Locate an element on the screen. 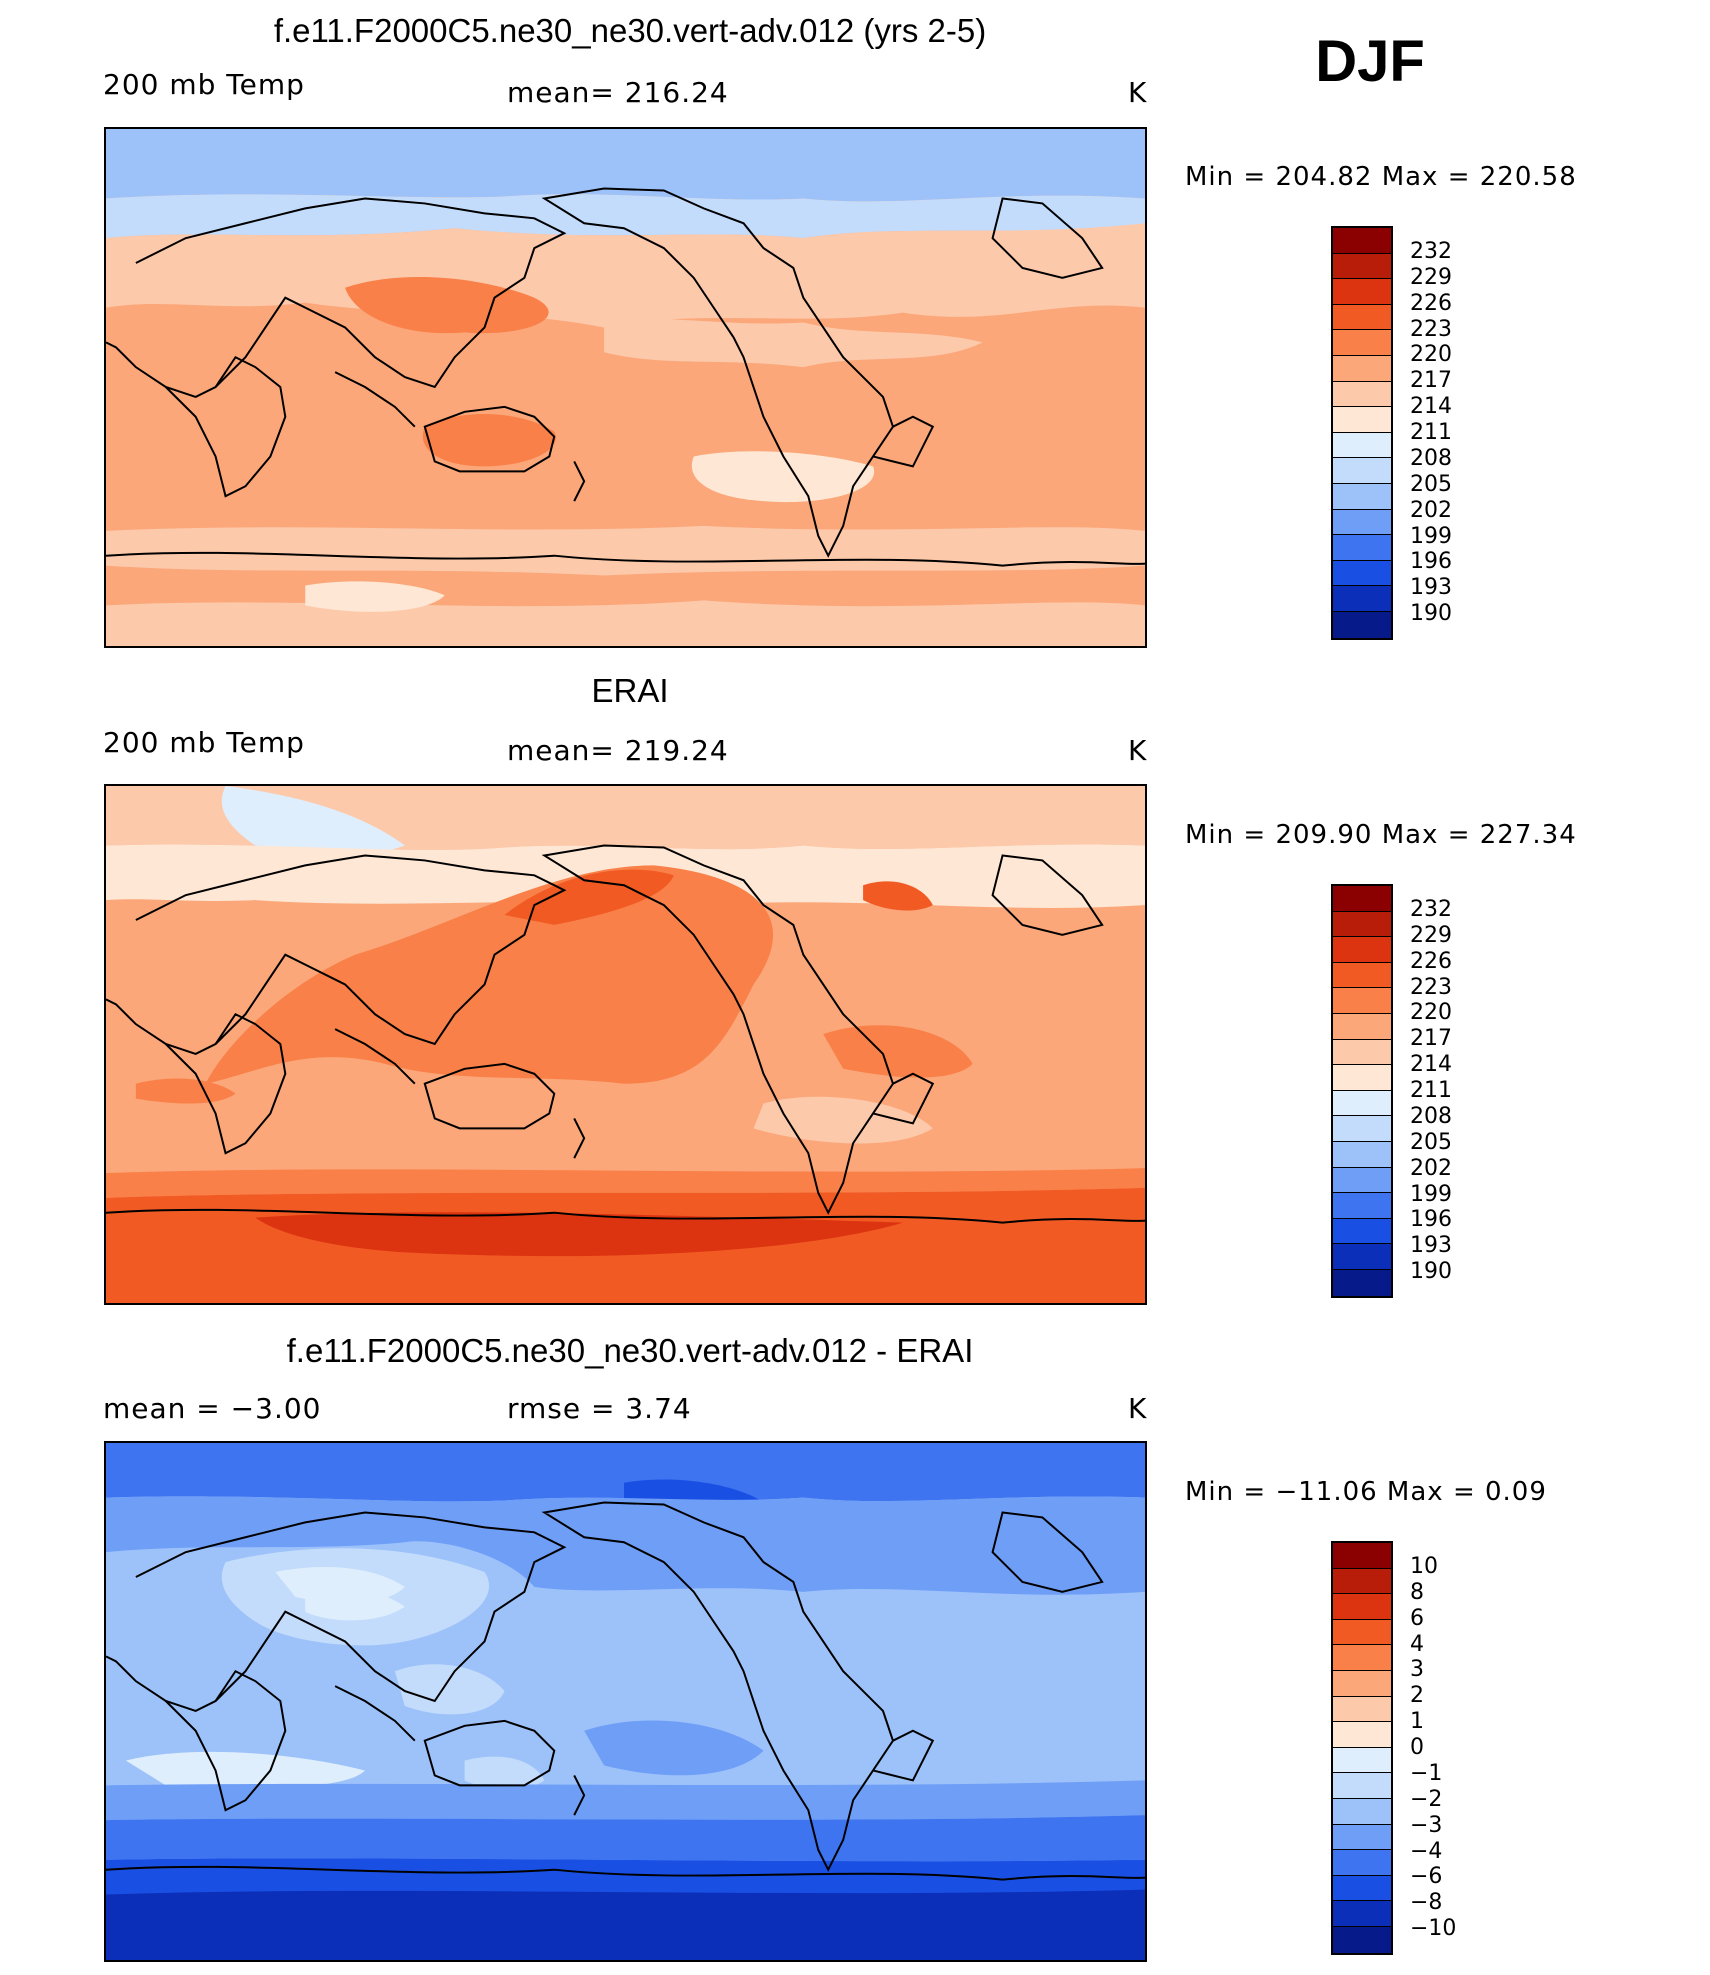 This screenshot has width=1710, height=1975. season-label: DJF is located at coordinates (1370, 61).